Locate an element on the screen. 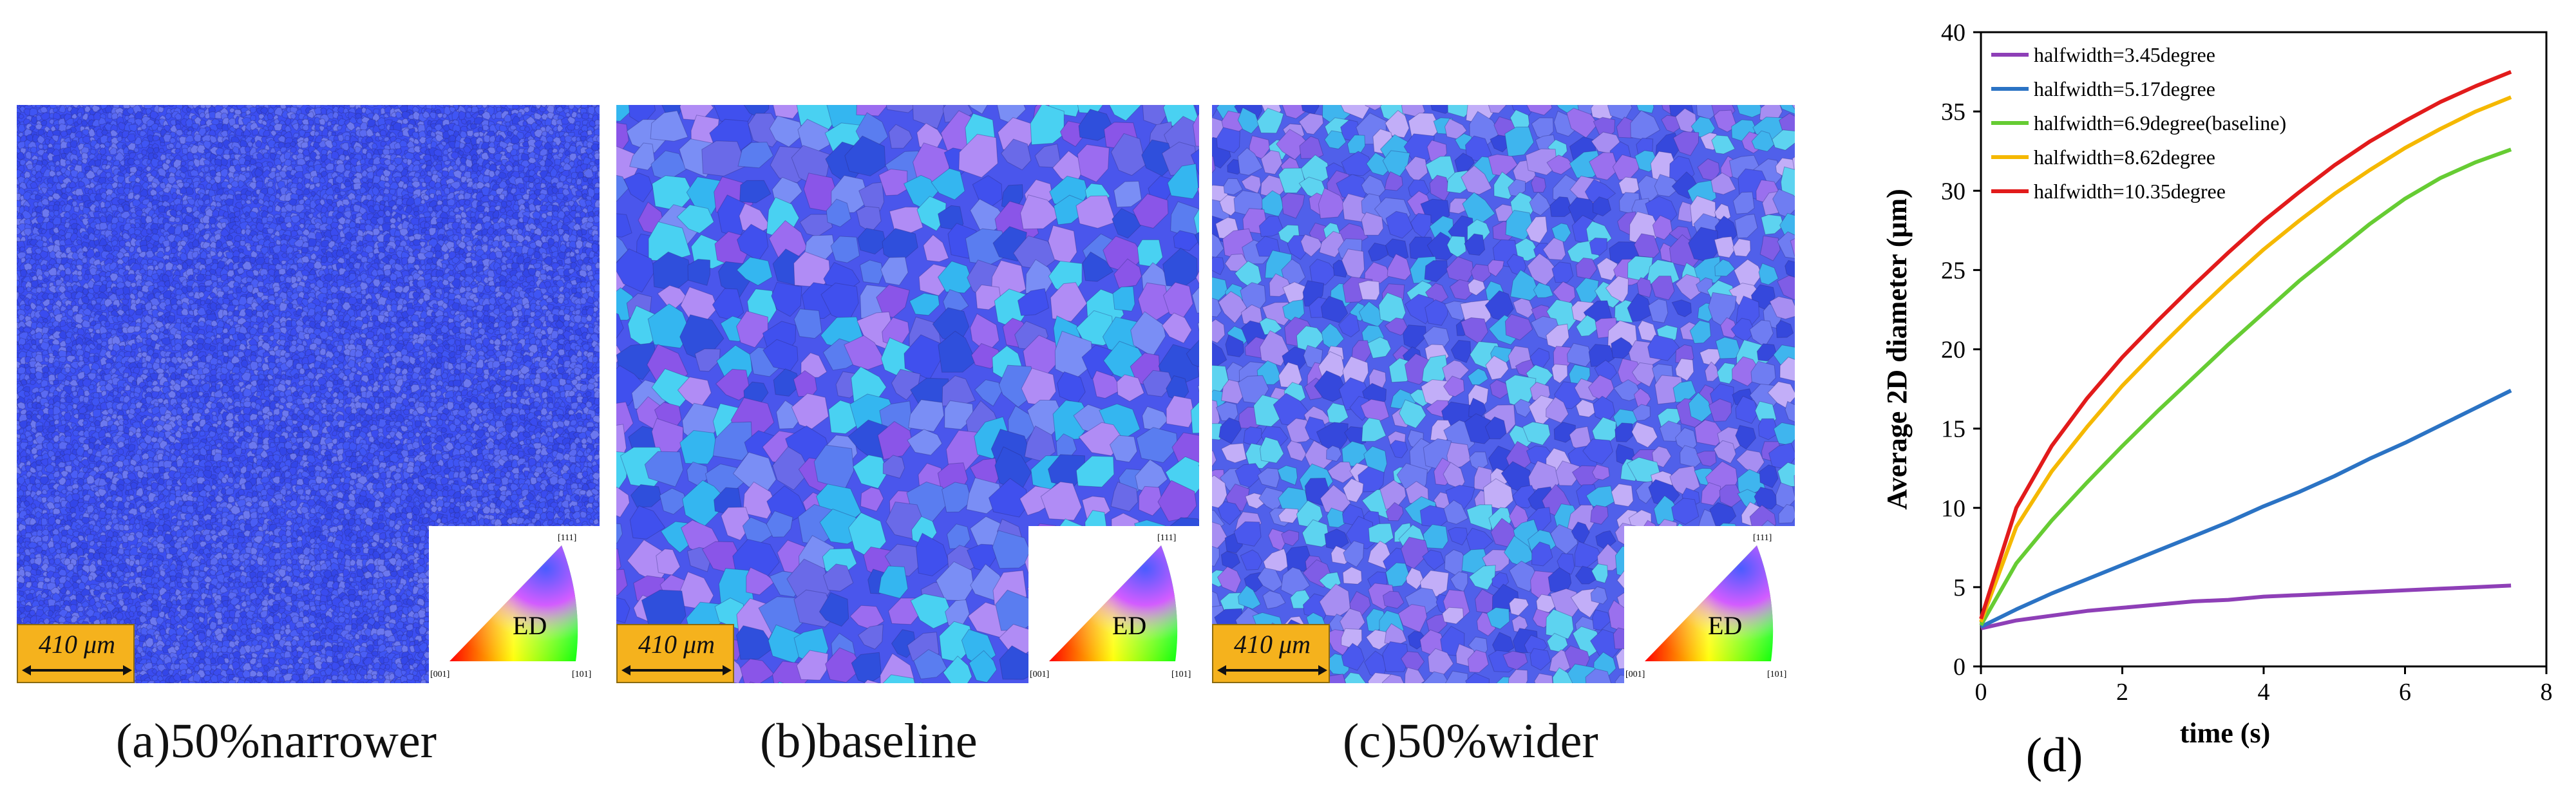 Image resolution: width=2576 pixels, height=801 pixels. x-axis-label: time (s) is located at coordinates (2225, 733).